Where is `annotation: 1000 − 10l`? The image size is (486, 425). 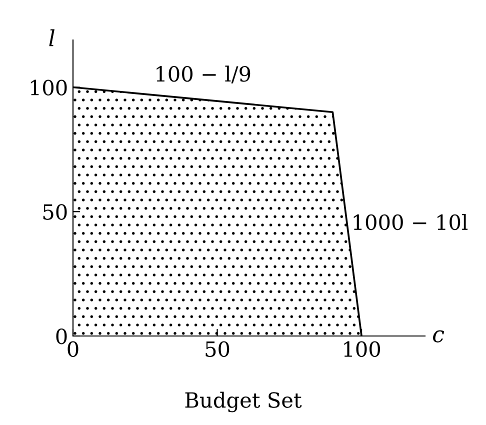 annotation: 1000 − 10l is located at coordinates (411, 222).